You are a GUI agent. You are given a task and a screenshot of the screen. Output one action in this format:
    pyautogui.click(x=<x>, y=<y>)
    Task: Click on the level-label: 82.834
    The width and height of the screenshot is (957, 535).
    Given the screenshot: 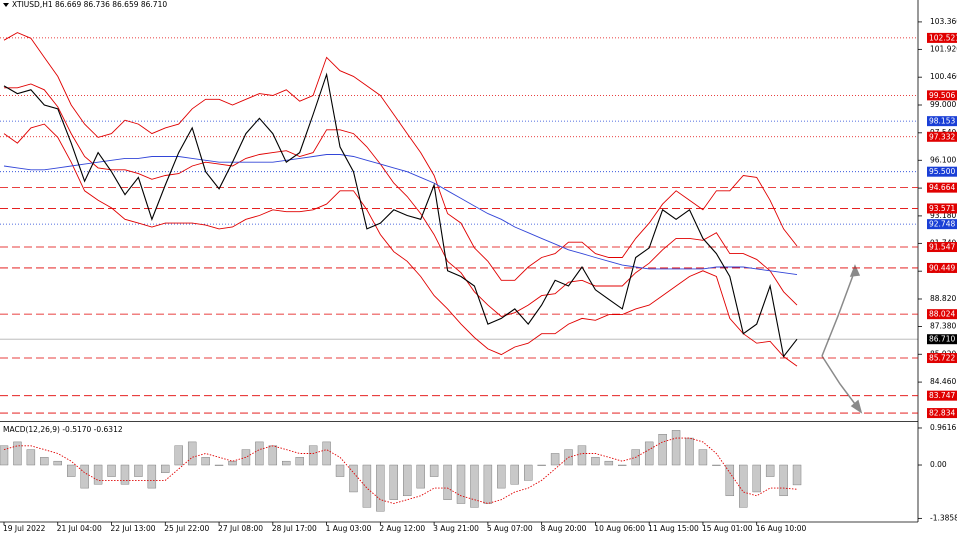 What is the action you would take?
    pyautogui.click(x=942, y=413)
    